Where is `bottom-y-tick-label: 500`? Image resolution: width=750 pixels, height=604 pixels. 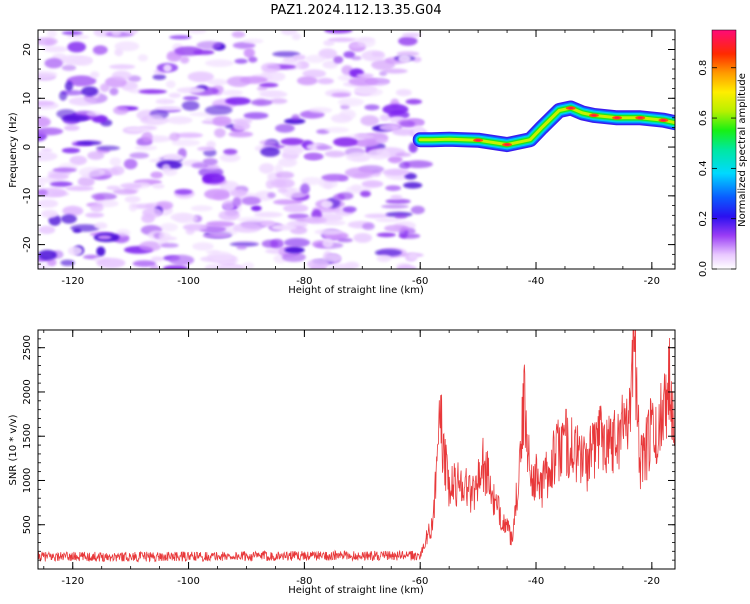 bottom-y-tick-label: 500 is located at coordinates (27, 524).